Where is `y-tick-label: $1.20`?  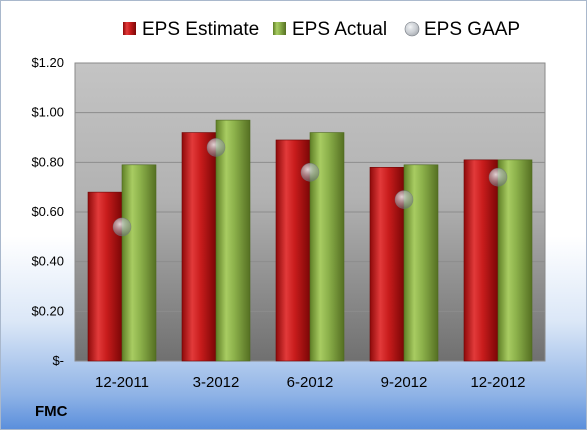
y-tick-label: $1.20 is located at coordinates (47, 62).